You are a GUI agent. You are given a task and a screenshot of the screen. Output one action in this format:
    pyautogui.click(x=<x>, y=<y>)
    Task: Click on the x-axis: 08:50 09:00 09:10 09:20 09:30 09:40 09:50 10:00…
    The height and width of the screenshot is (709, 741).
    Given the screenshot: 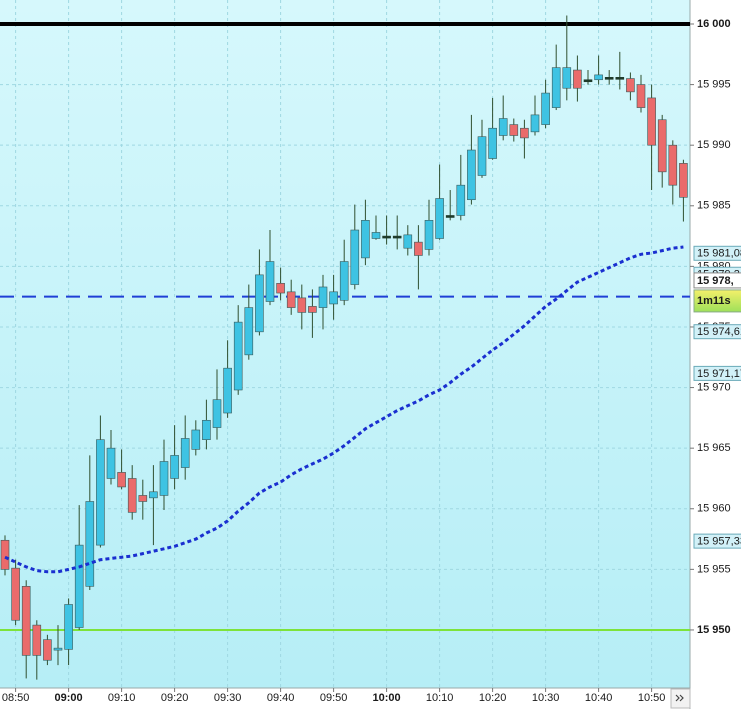 What is the action you would take?
    pyautogui.click(x=334, y=696)
    